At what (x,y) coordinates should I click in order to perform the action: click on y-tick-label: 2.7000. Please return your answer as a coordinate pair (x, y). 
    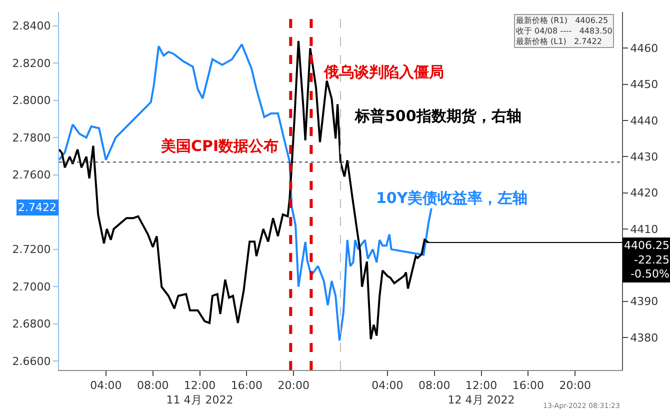
    Looking at the image, I should click on (31, 287).